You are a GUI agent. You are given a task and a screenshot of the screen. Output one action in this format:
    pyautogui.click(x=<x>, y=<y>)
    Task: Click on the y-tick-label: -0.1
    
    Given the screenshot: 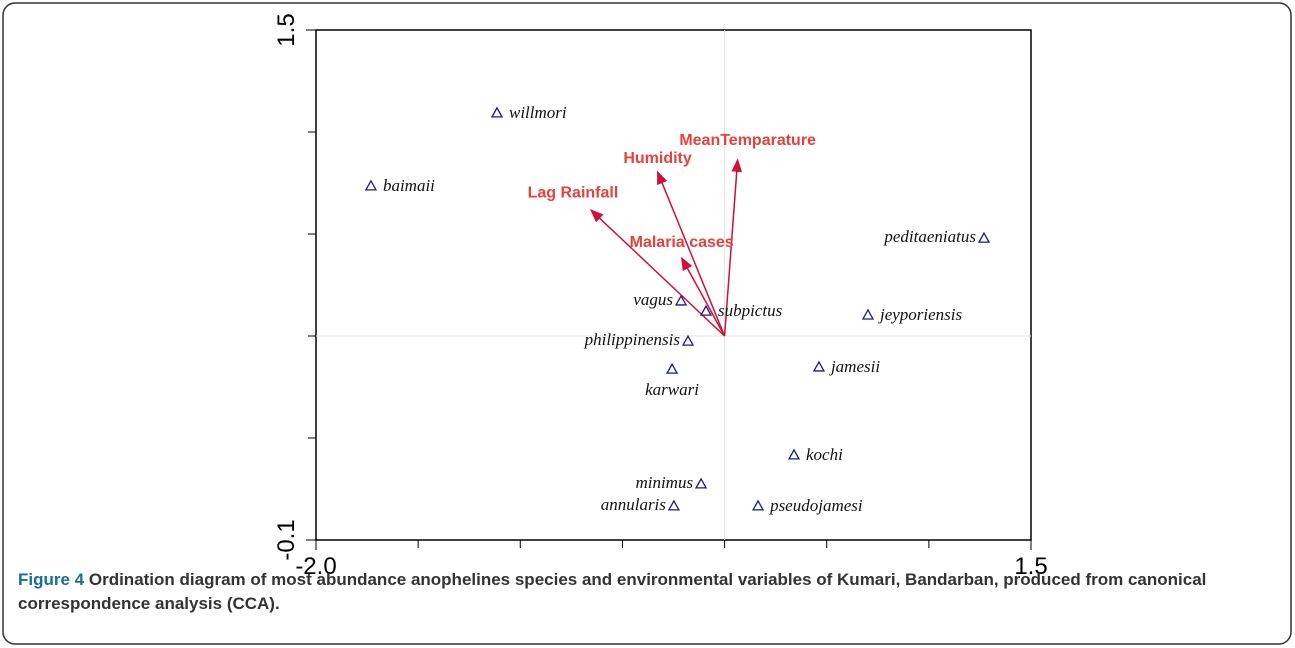 What is the action you would take?
    pyautogui.click(x=286, y=539)
    